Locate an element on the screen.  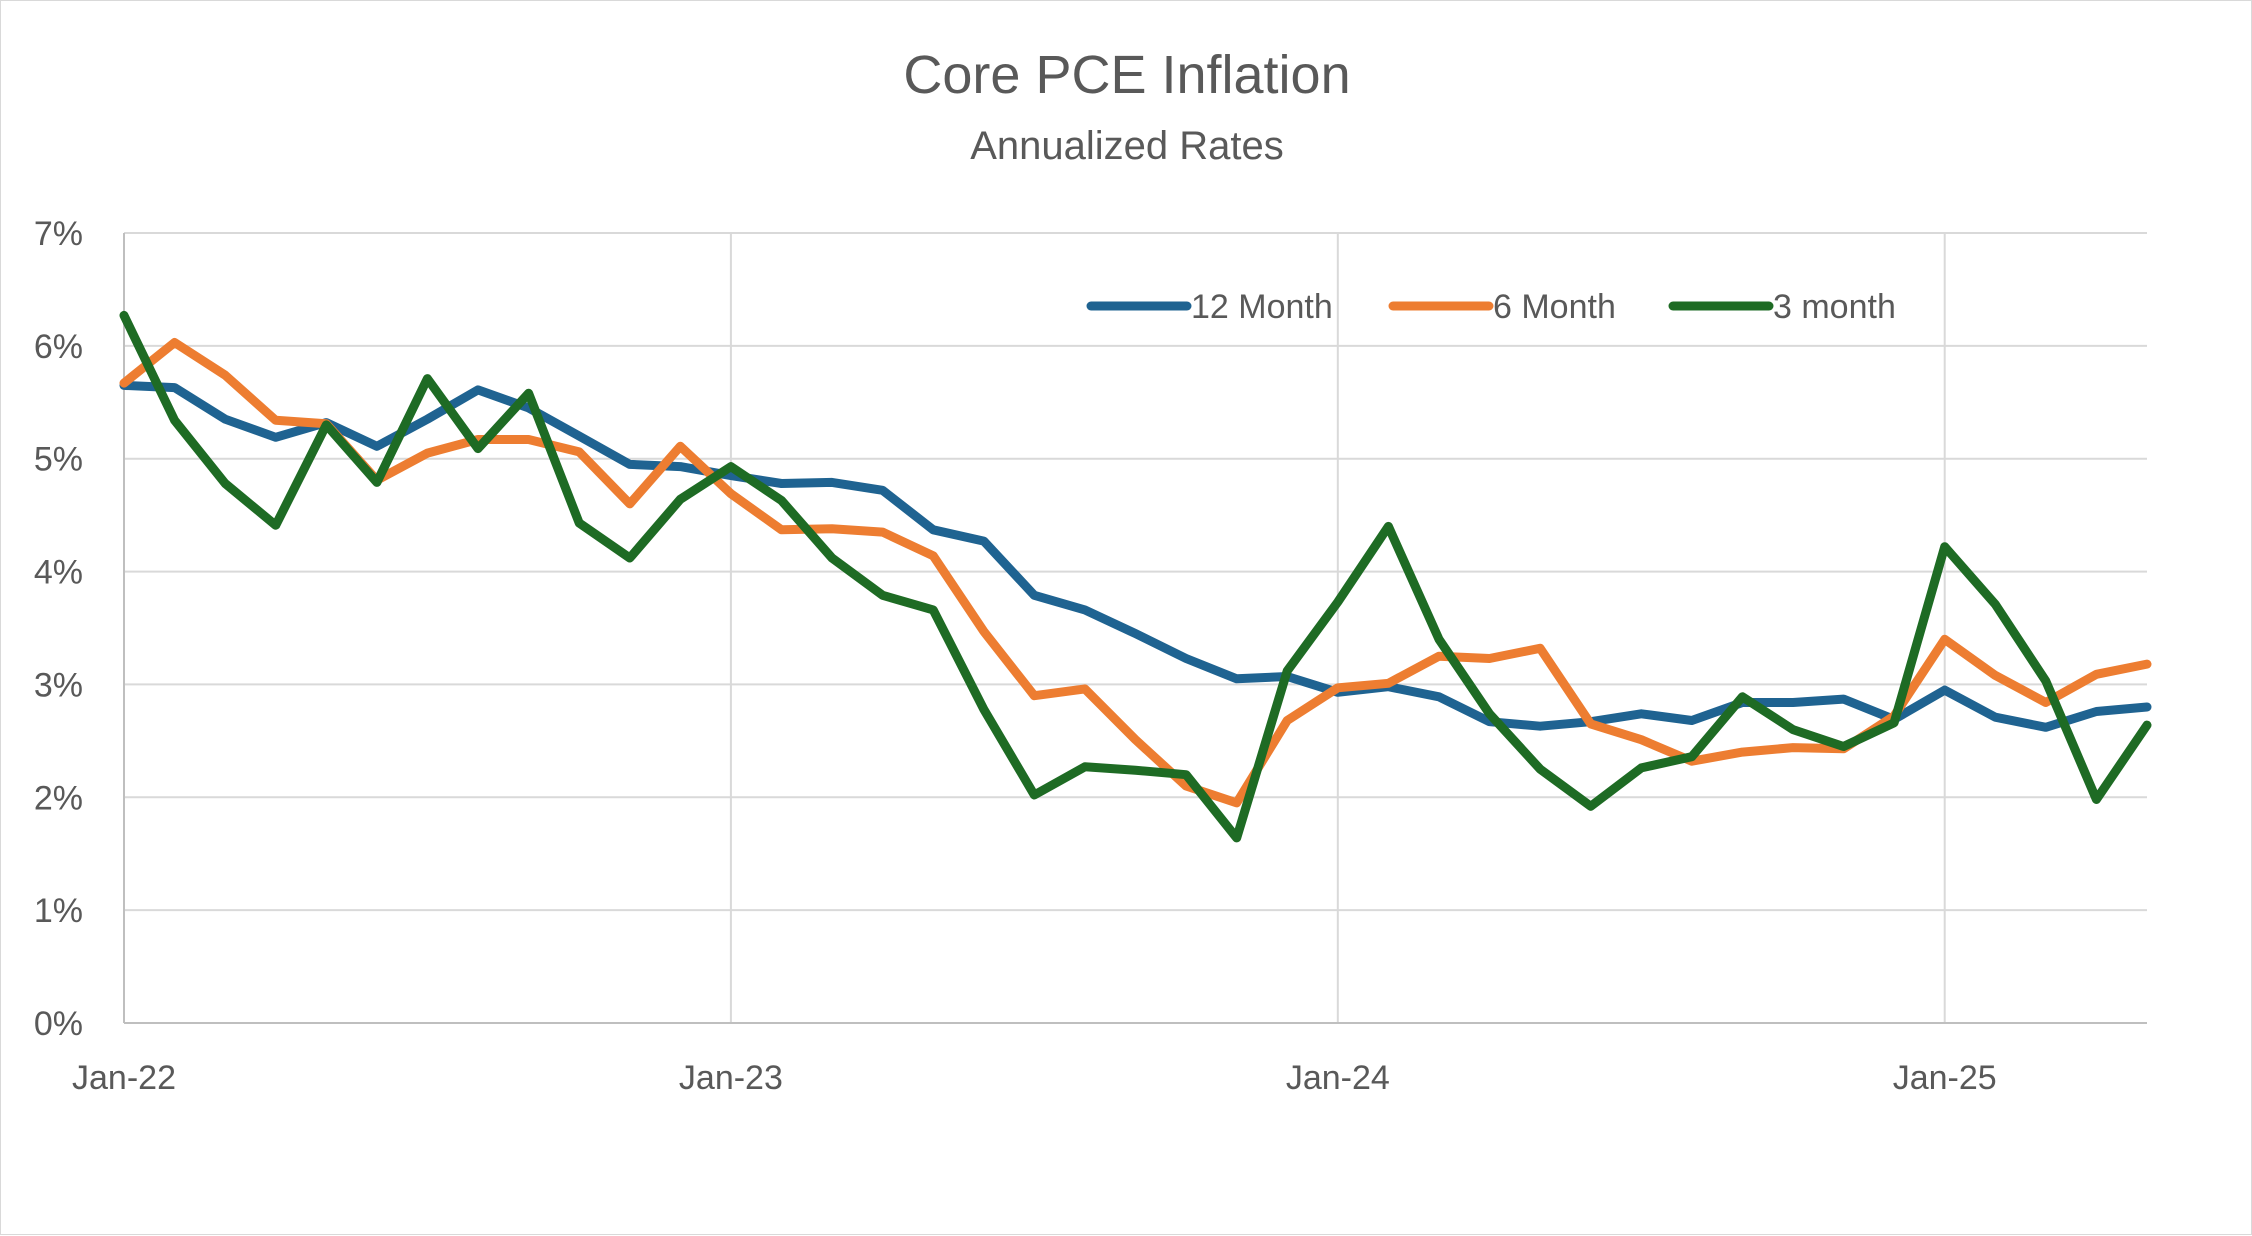
legend-label: 12 Month is located at coordinates (1262, 307).